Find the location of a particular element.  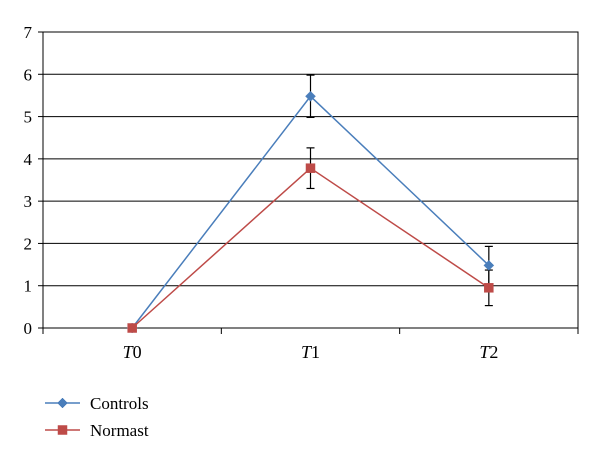

y-tick-labels: 0 1 2 3 4 5 6 7 is located at coordinates (28, 180).